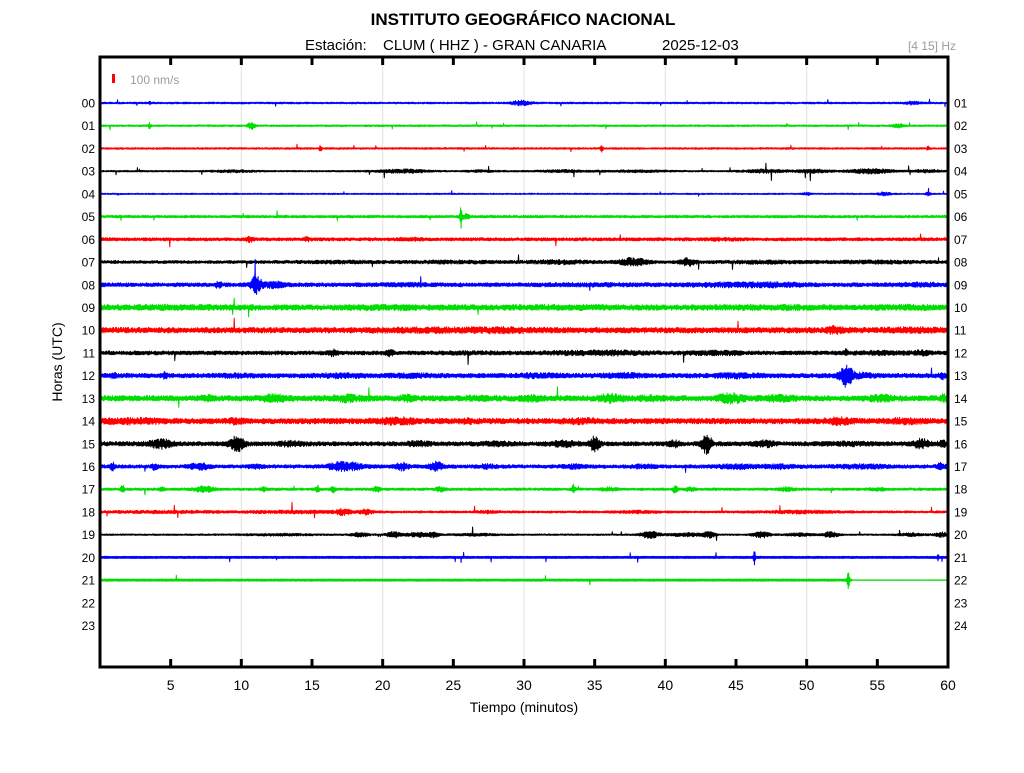  Describe the element at coordinates (961, 490) in the screenshot. I see `hour-label-right-18: 18` at that location.